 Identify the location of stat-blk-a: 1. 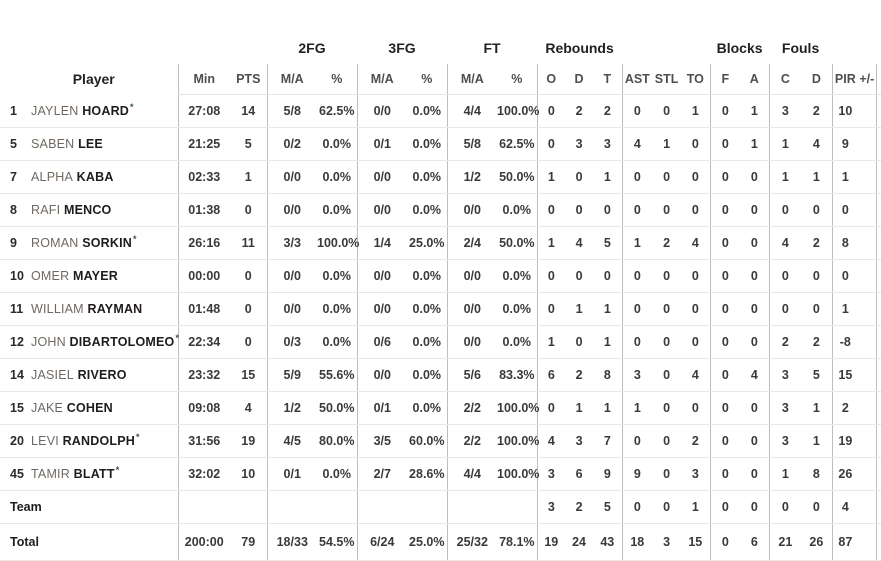
(755, 144).